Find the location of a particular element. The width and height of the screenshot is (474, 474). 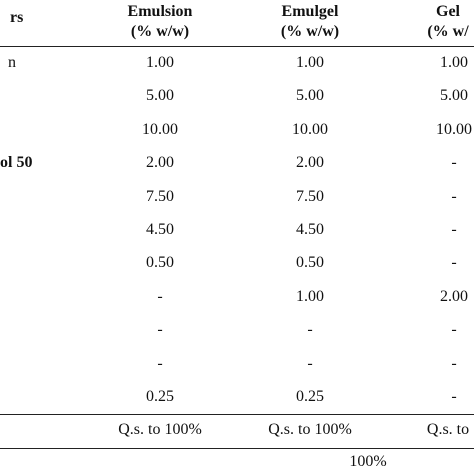

column-name: Emulgel is located at coordinates (310, 11).